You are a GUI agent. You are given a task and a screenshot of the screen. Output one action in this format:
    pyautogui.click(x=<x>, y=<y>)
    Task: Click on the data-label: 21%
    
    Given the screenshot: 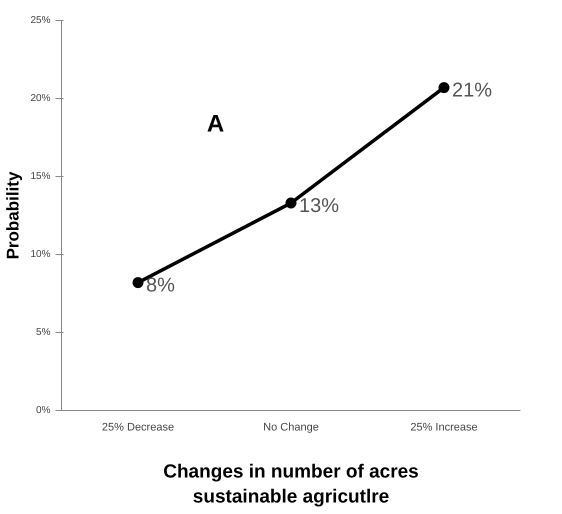 What is the action you would take?
    pyautogui.click(x=472, y=91)
    